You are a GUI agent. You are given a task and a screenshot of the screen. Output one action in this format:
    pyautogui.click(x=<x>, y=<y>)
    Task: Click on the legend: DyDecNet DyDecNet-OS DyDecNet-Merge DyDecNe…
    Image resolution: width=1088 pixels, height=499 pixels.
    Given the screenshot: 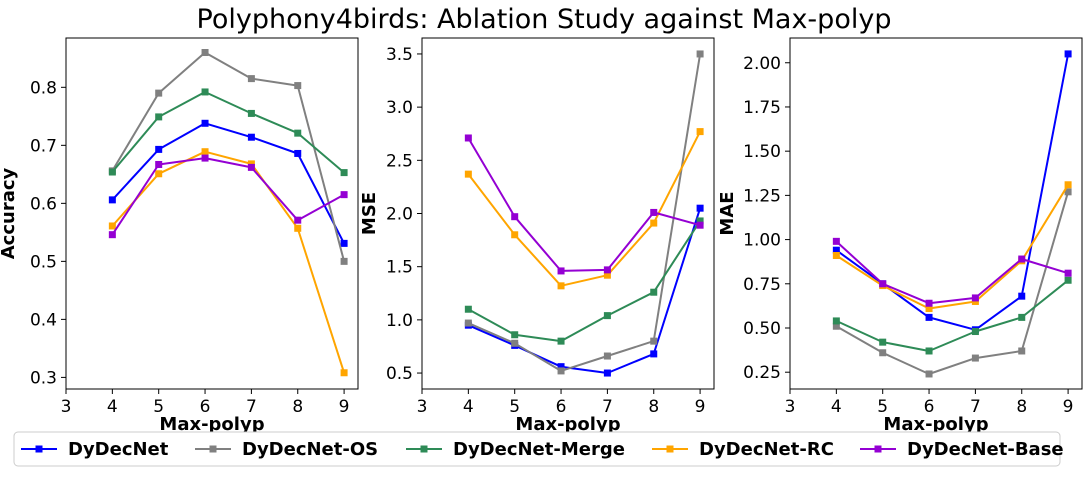 What is the action you would take?
    pyautogui.click(x=538, y=449)
    